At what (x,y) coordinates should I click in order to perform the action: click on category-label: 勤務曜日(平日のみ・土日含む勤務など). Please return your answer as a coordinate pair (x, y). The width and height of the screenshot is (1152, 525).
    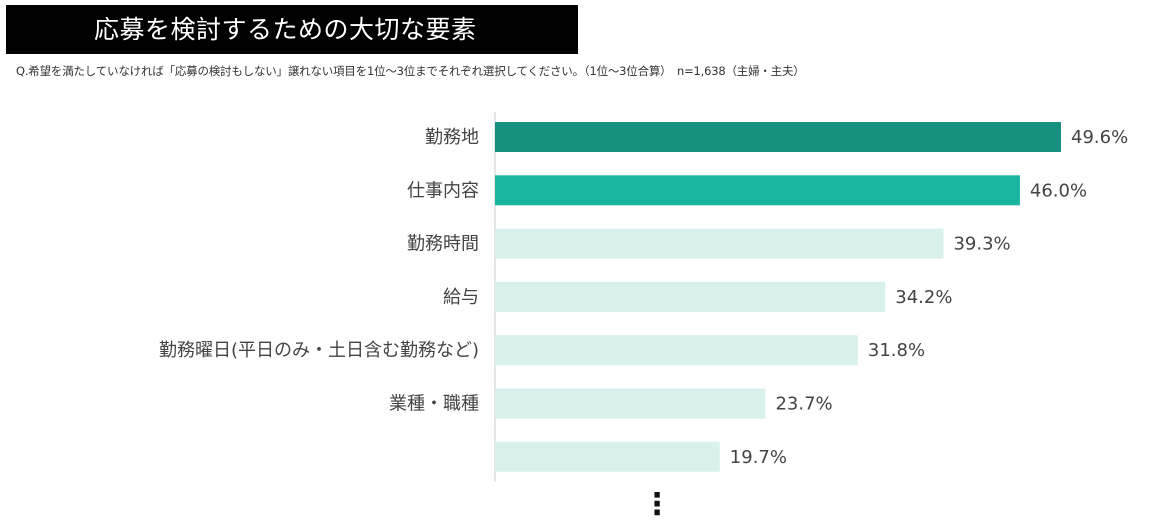
    Looking at the image, I should click on (319, 350).